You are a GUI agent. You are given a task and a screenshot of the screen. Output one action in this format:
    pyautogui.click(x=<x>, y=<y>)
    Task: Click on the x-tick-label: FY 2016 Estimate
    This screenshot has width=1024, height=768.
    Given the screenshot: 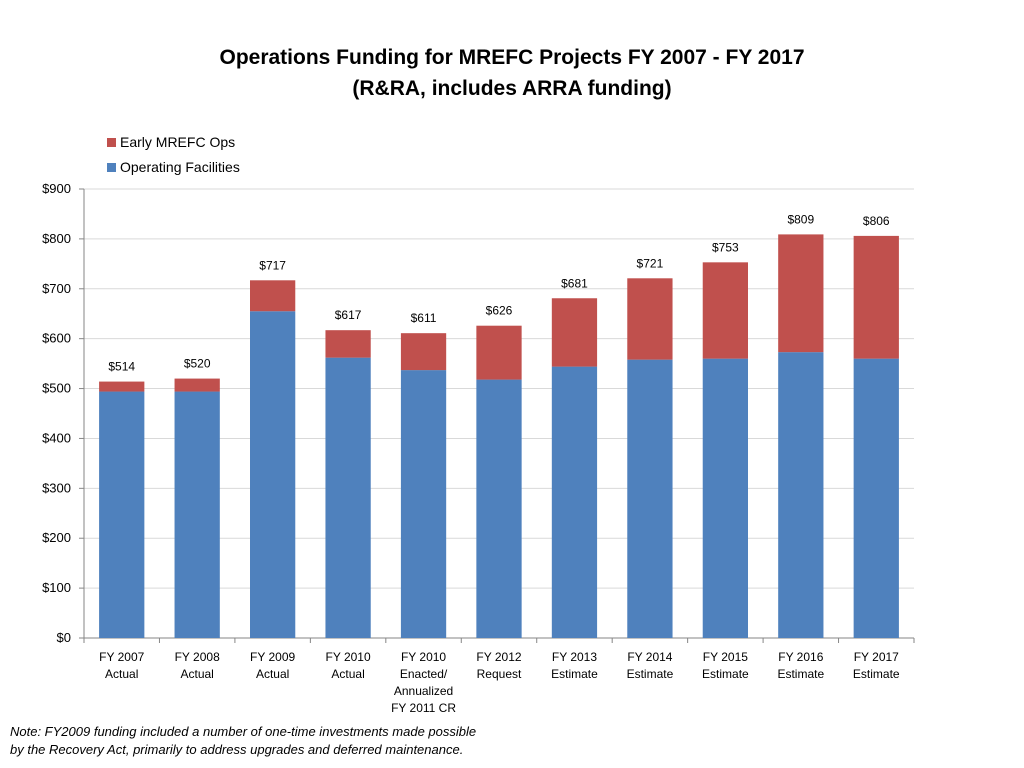 What is the action you would take?
    pyautogui.click(x=800, y=665)
    